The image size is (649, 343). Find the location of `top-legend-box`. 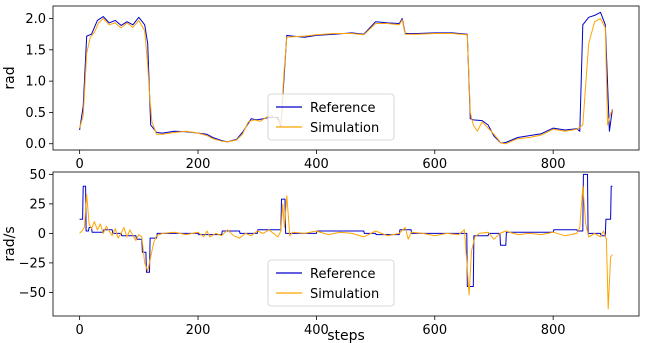

top-legend-box is located at coordinates (331, 117).